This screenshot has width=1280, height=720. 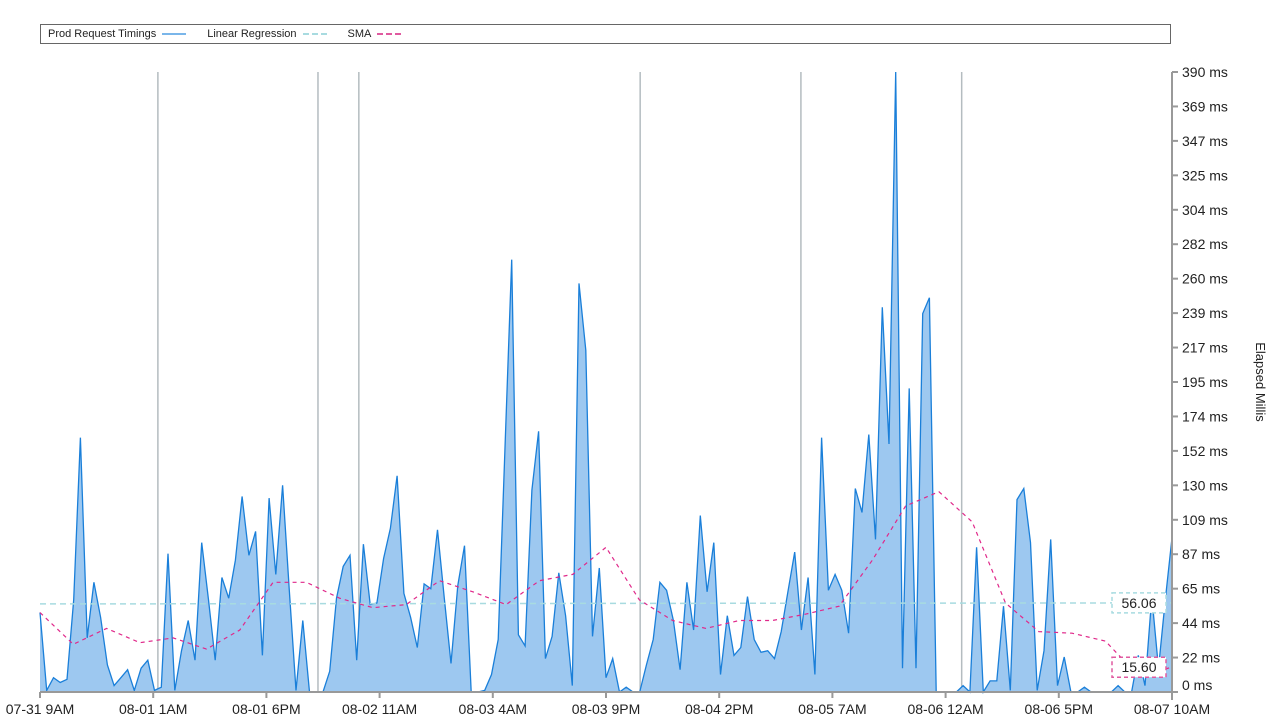 What do you see at coordinates (1205, 141) in the screenshot?
I see `y-tick-label: 347 ms` at bounding box center [1205, 141].